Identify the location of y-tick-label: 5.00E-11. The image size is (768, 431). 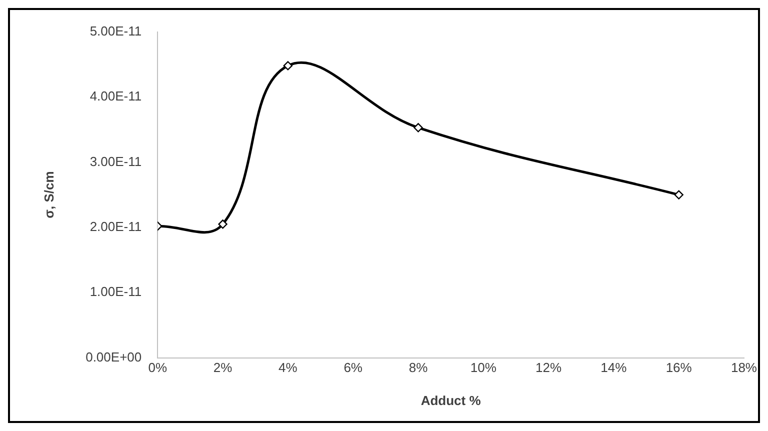
(116, 30).